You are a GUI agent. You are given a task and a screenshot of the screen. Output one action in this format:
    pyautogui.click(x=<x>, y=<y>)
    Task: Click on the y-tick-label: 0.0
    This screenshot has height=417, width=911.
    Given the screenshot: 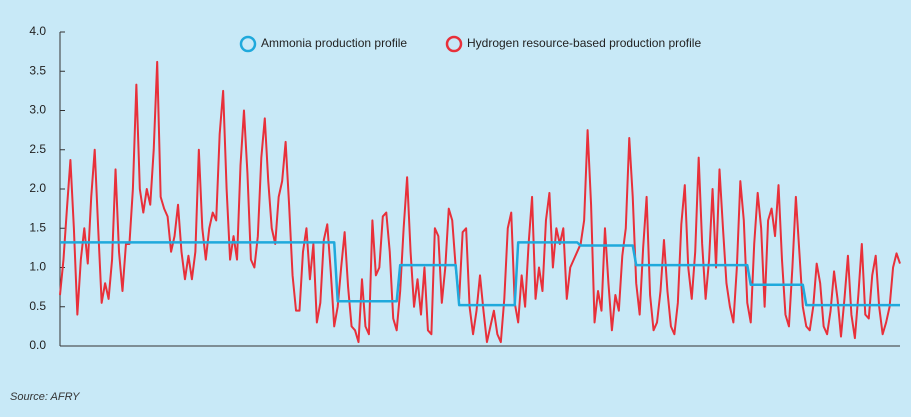 What is the action you would take?
    pyautogui.click(x=37, y=345)
    